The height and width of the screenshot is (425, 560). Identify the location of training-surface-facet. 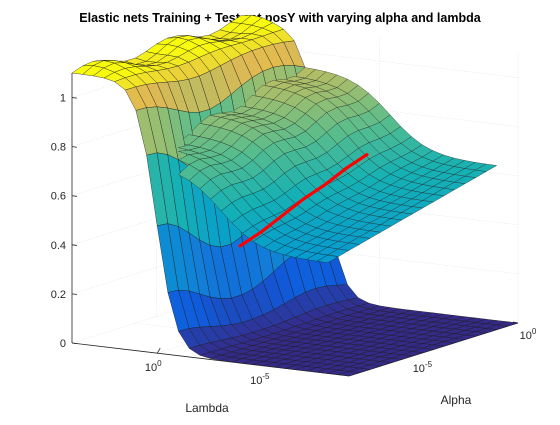
(349, 374).